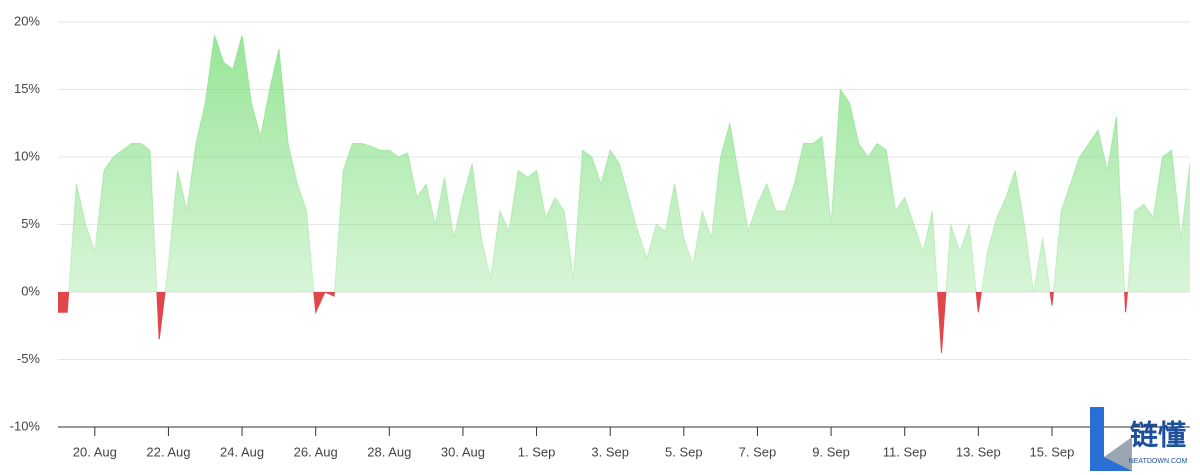  I want to click on logo-mark, so click(1111, 439).